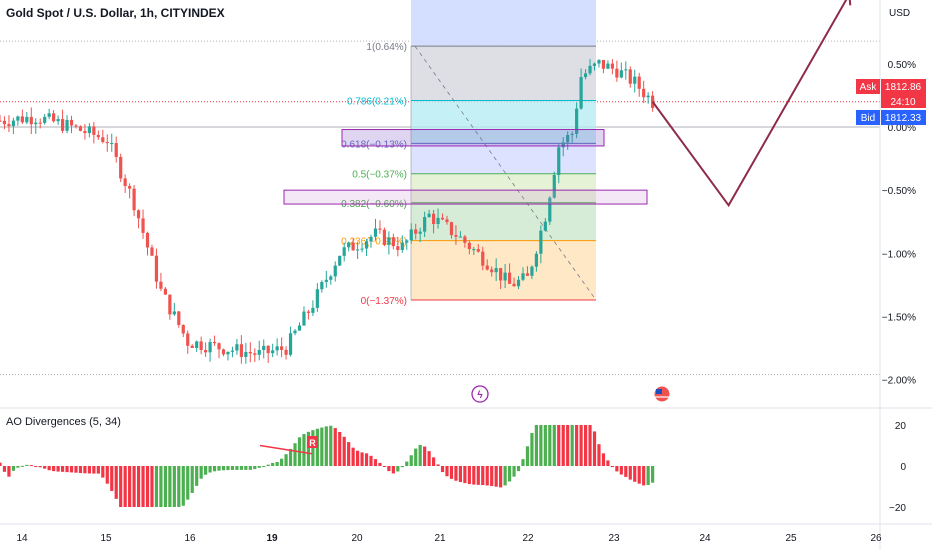 The width and height of the screenshot is (932, 555). What do you see at coordinates (528, 538) in the screenshot?
I see `x-tick-label: 22` at bounding box center [528, 538].